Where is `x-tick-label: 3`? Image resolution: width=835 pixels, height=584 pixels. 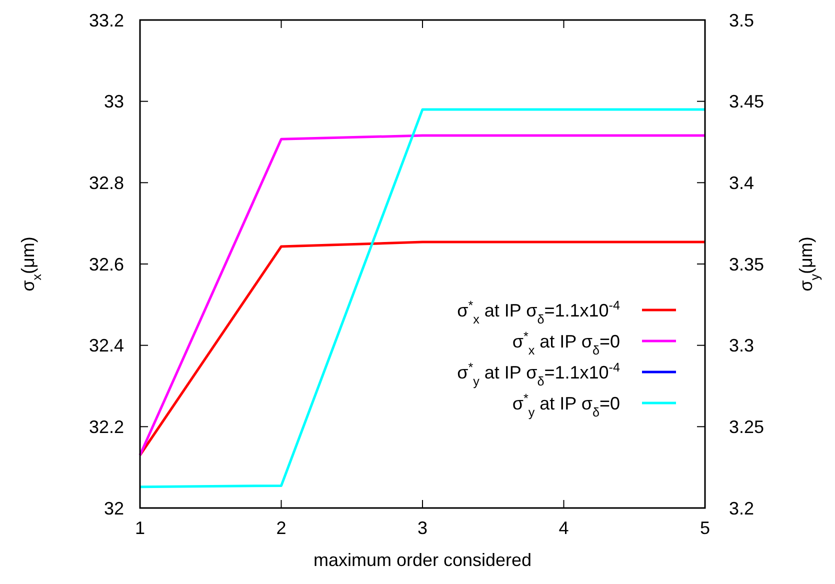 x-tick-label: 3 is located at coordinates (422, 528).